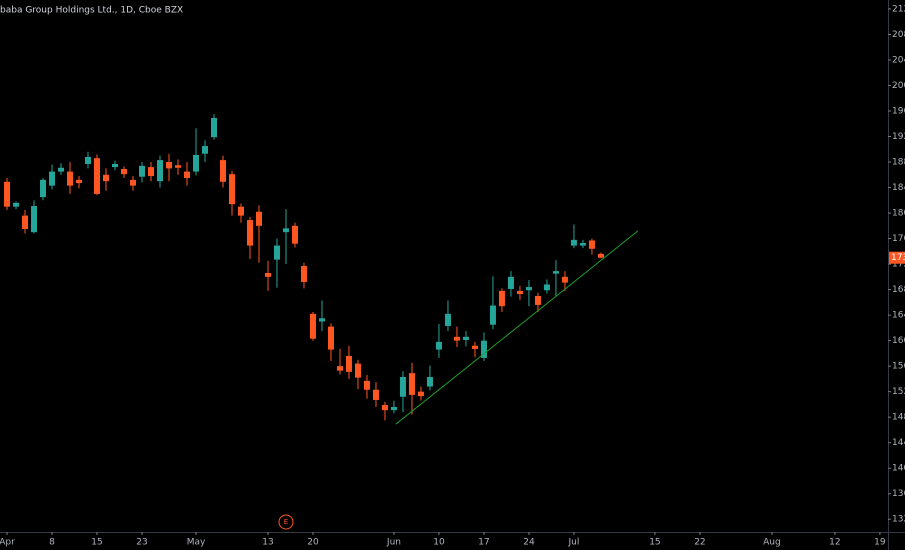 The image size is (905, 550). Describe the element at coordinates (898, 111) in the screenshot. I see `y-tick-label: 196` at that location.